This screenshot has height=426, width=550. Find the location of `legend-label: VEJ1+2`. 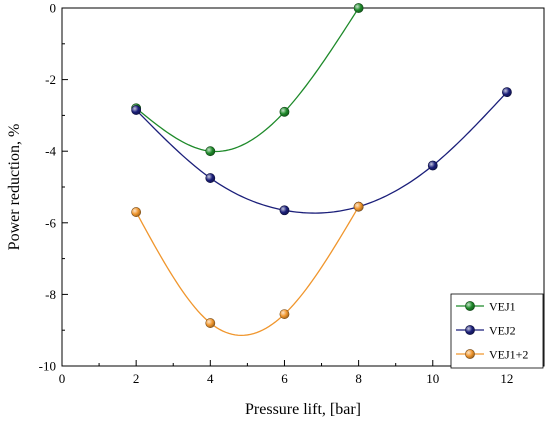

legend-label: VEJ1+2 is located at coordinates (508, 355).